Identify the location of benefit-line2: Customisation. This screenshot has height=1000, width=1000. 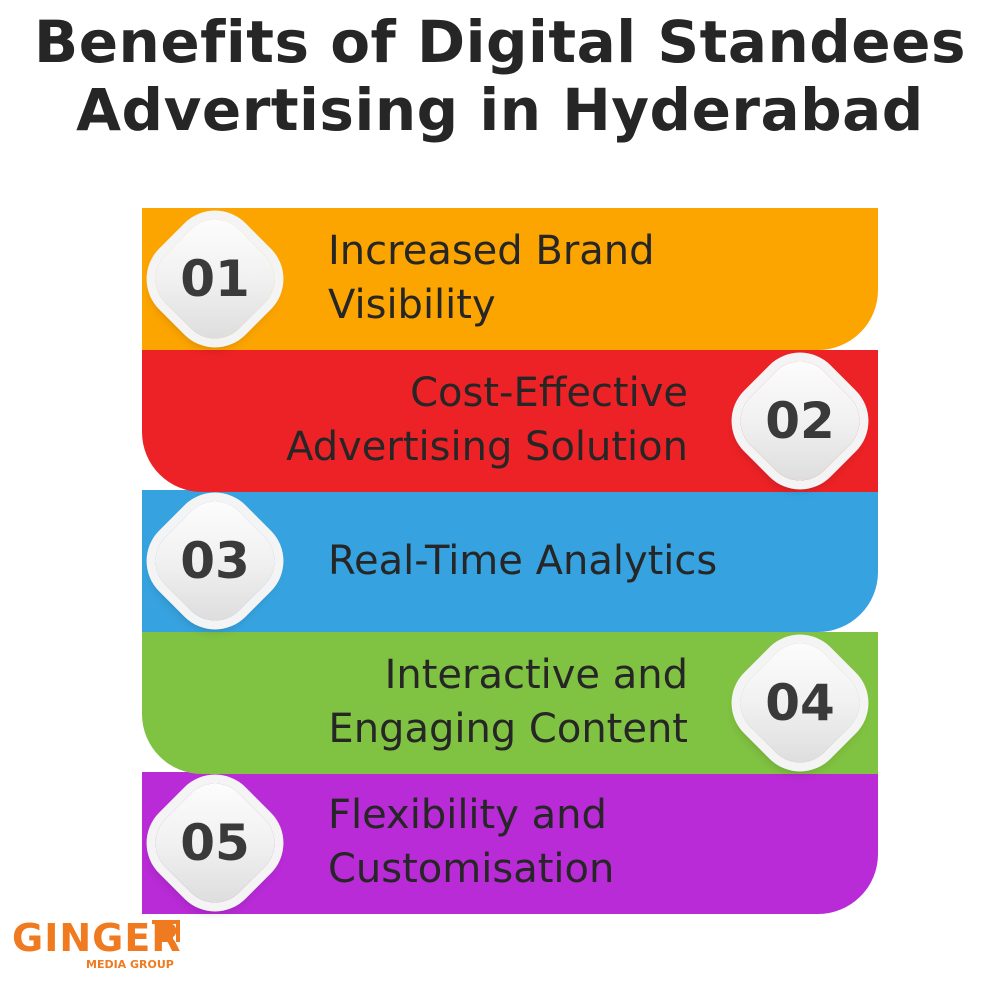
(471, 869).